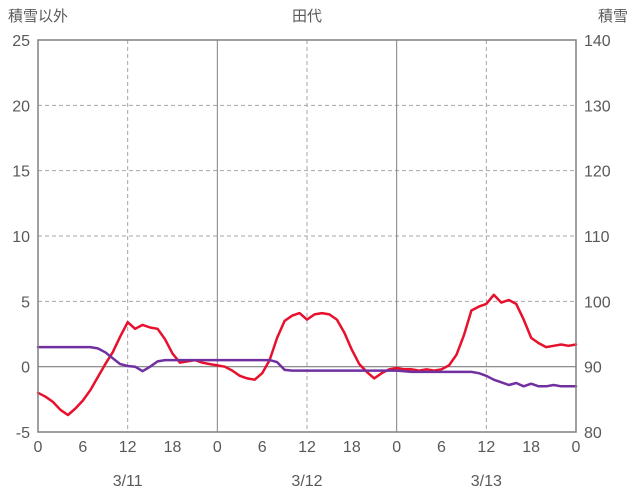  Describe the element at coordinates (21, 106) in the screenshot. I see `left-axis-tick-label: 20` at that location.